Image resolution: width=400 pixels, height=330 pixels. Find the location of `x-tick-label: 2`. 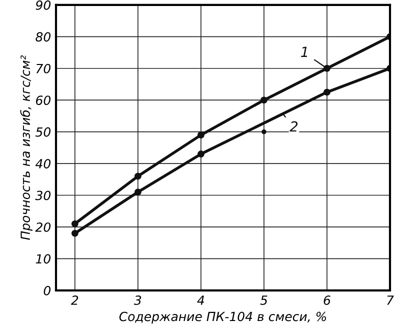

x-tick-label: 2 is located at coordinates (74, 300).